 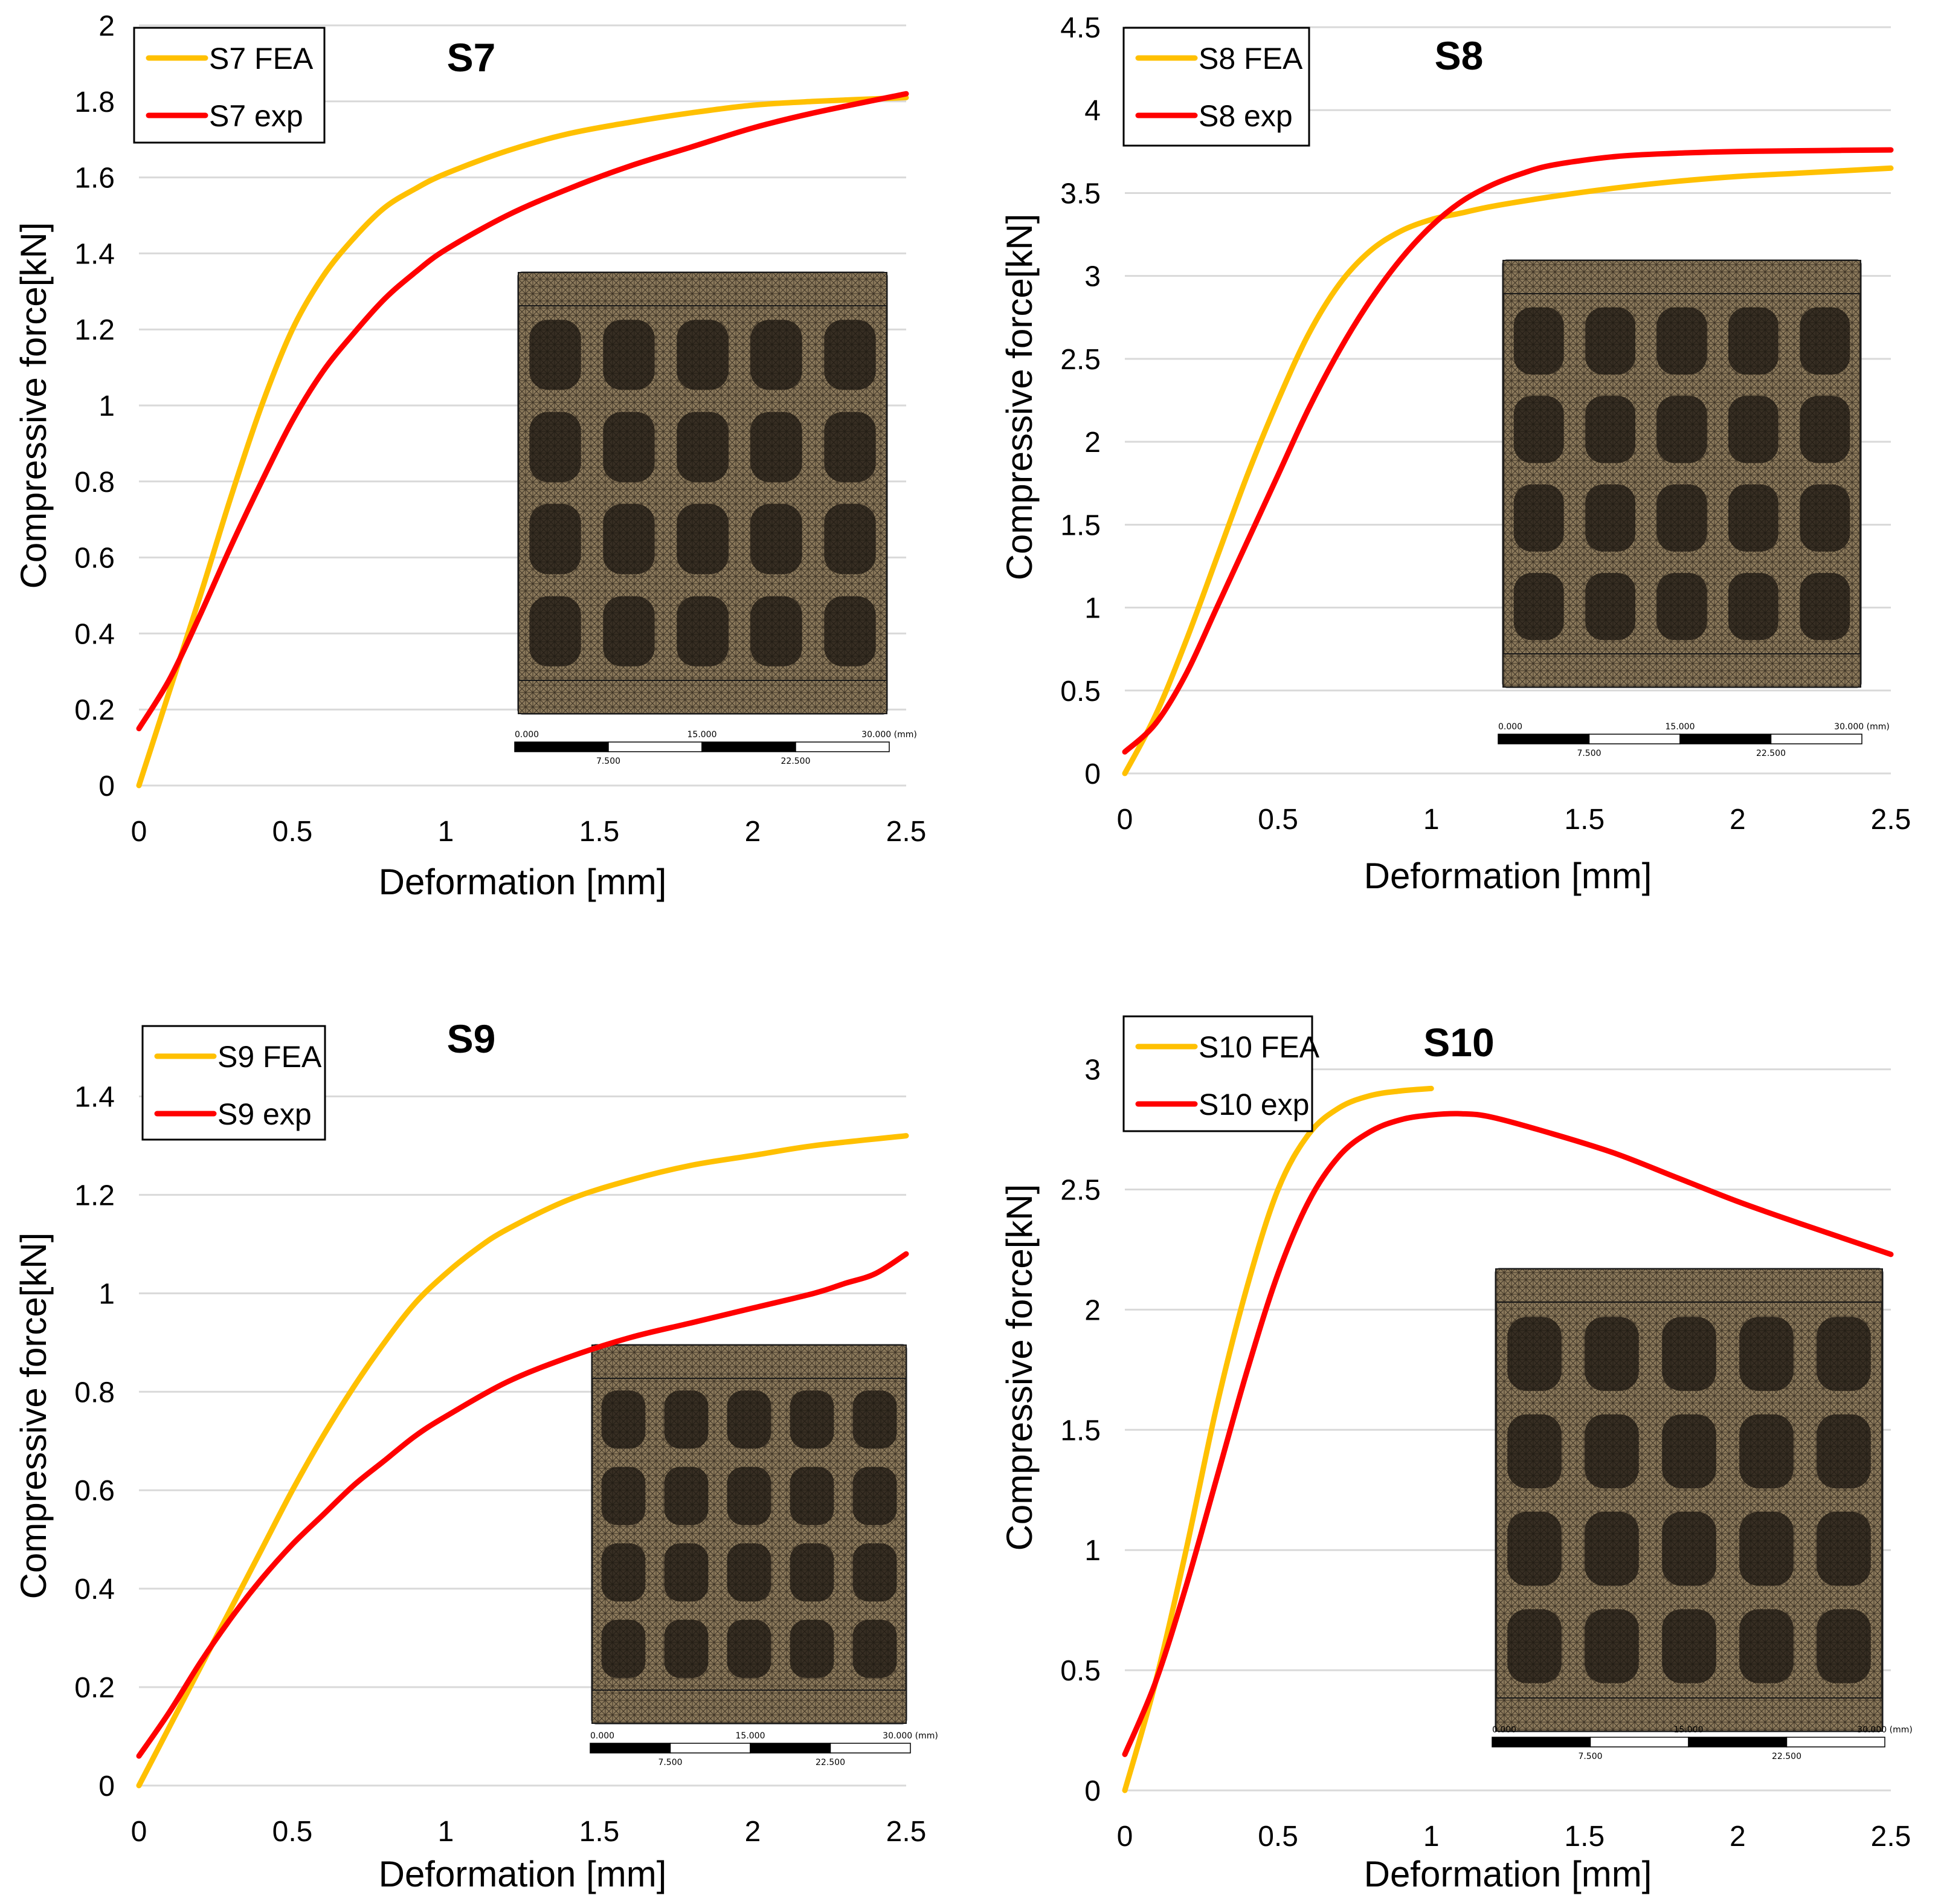 What do you see at coordinates (906, 1832) in the screenshot?
I see `x-tick-label: 2.5` at bounding box center [906, 1832].